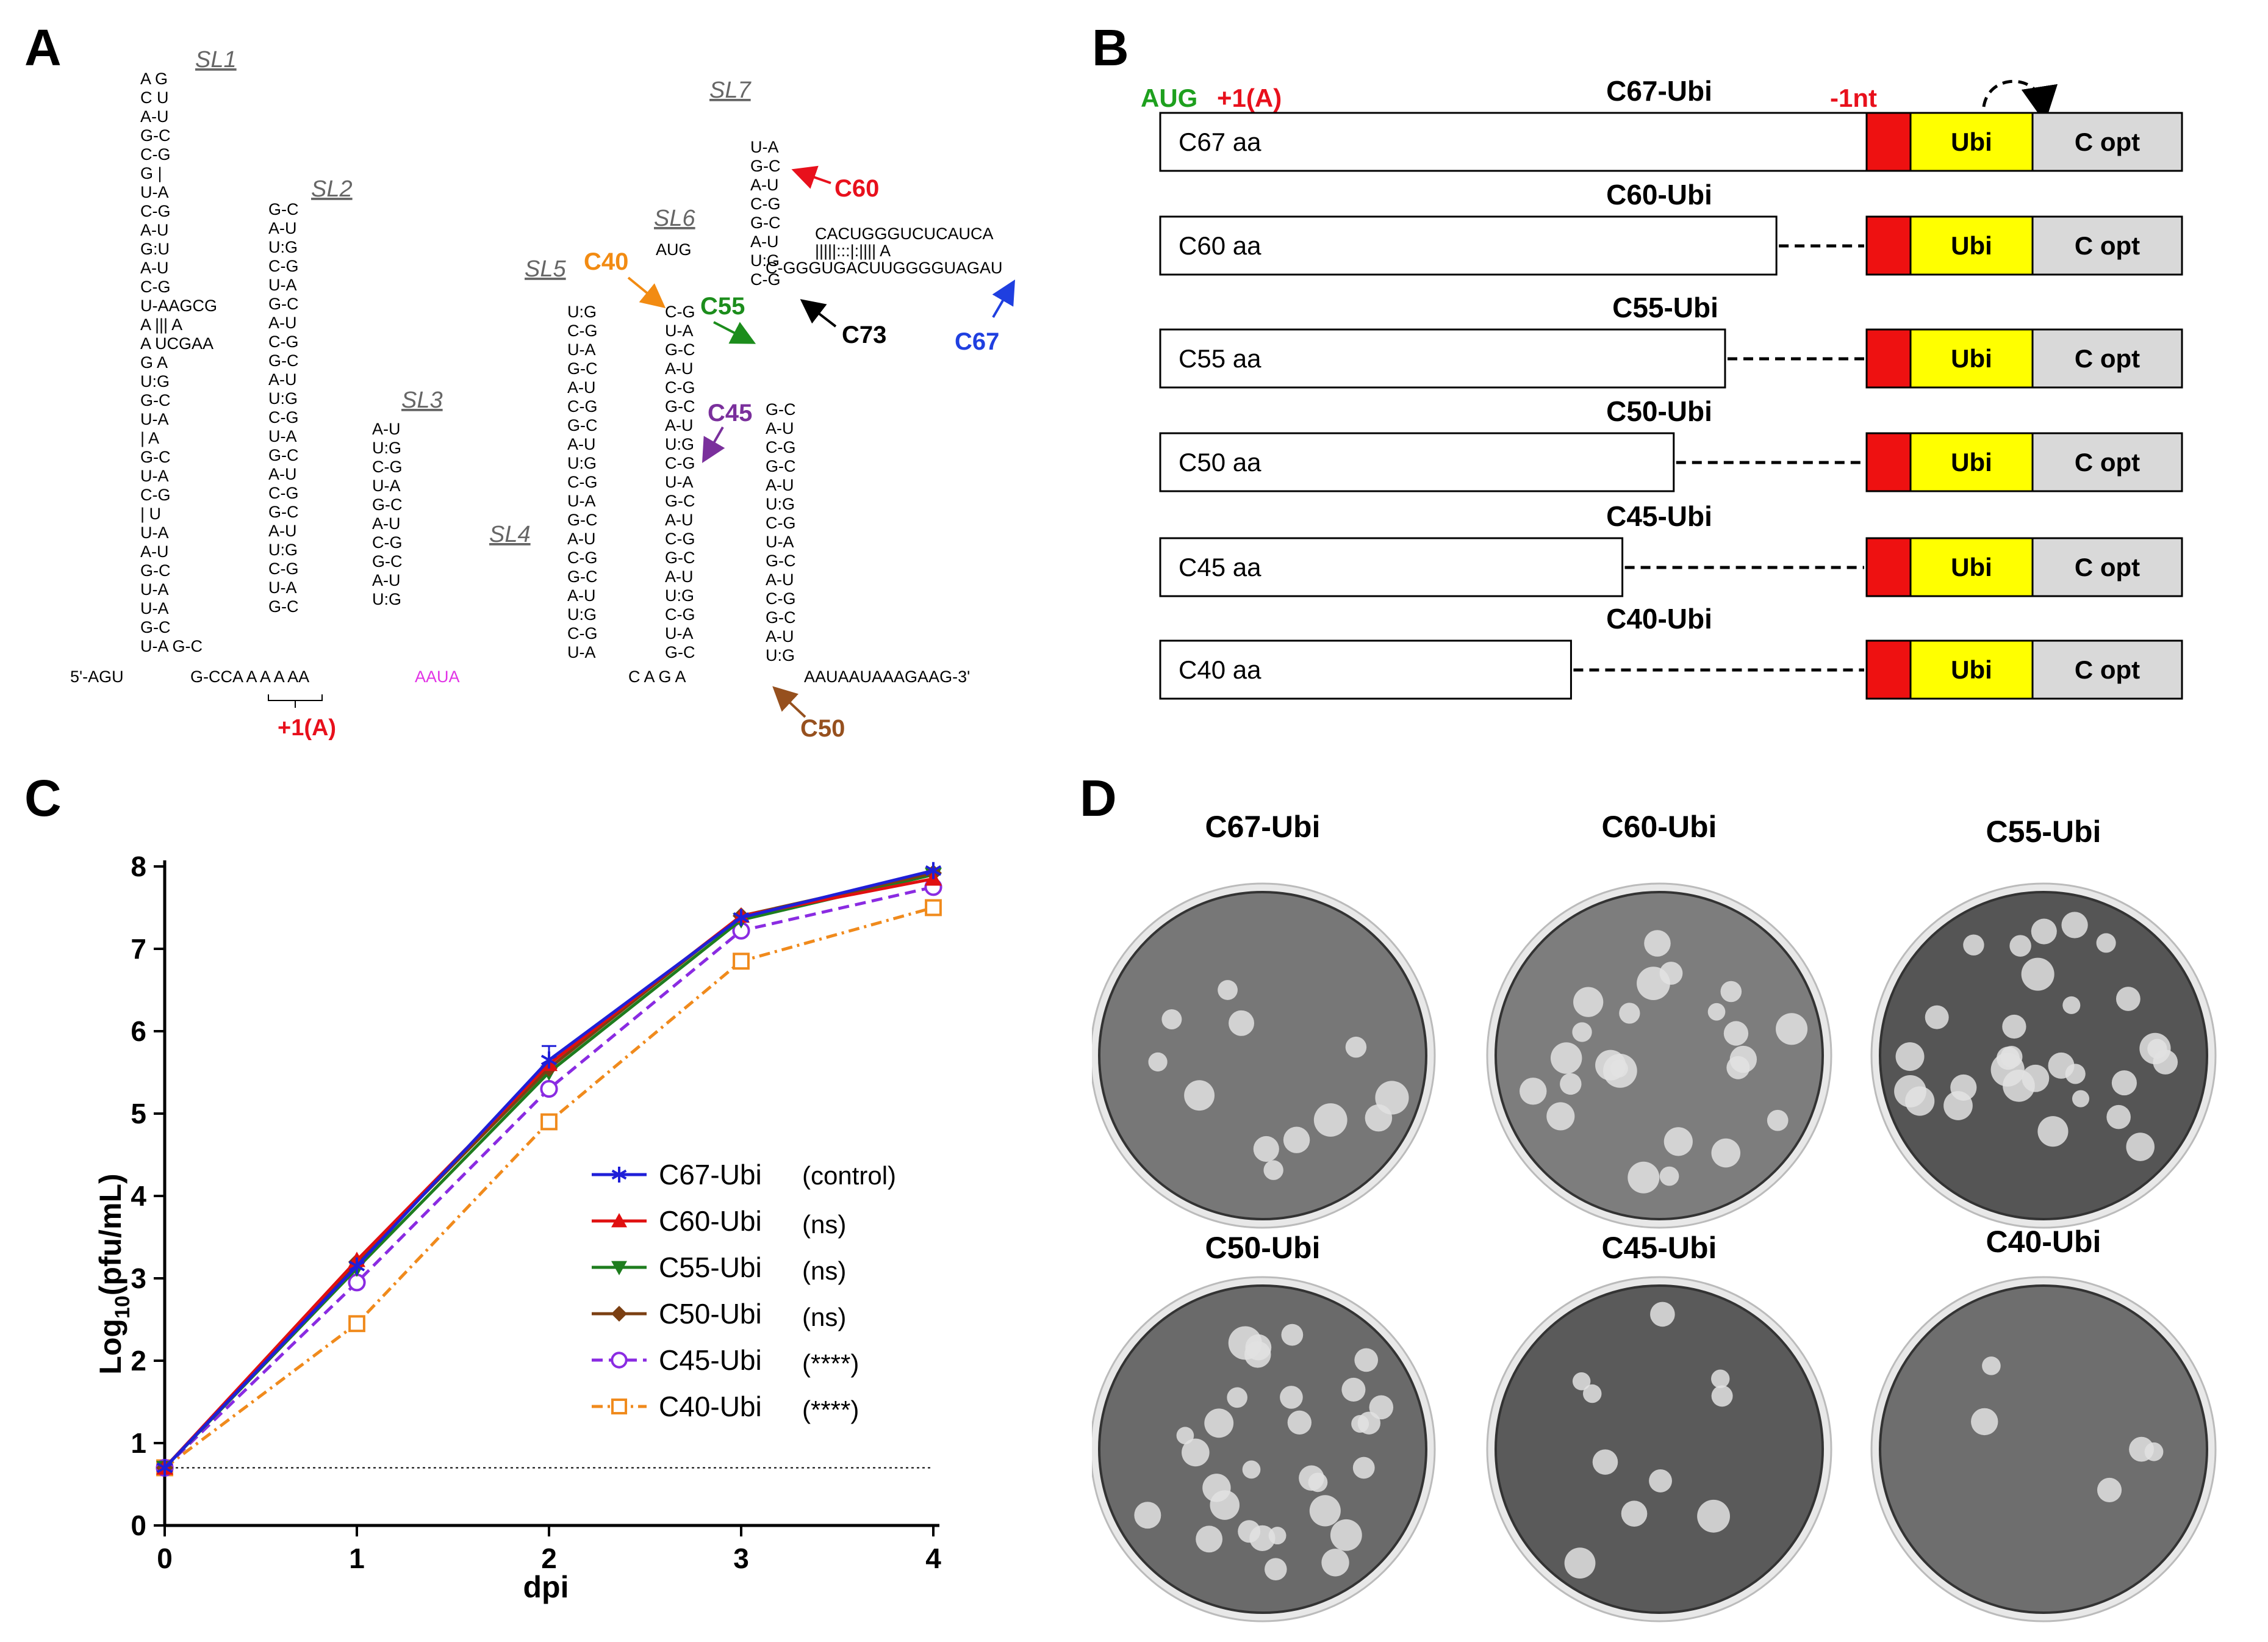  Describe the element at coordinates (710, 1360) in the screenshot. I see `legend-series-name: C45-Ubi` at that location.